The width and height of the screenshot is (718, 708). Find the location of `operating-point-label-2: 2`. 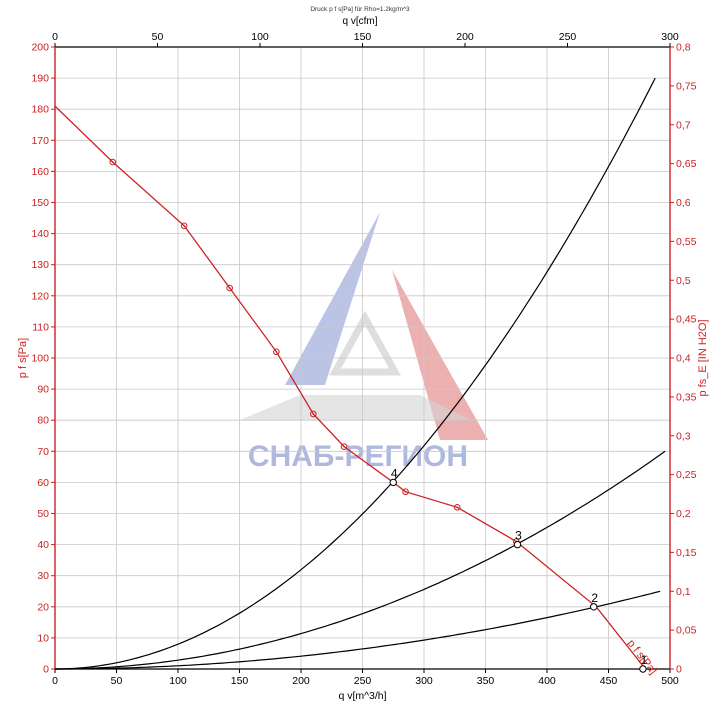

operating-point-label-2: 2 is located at coordinates (594, 598).